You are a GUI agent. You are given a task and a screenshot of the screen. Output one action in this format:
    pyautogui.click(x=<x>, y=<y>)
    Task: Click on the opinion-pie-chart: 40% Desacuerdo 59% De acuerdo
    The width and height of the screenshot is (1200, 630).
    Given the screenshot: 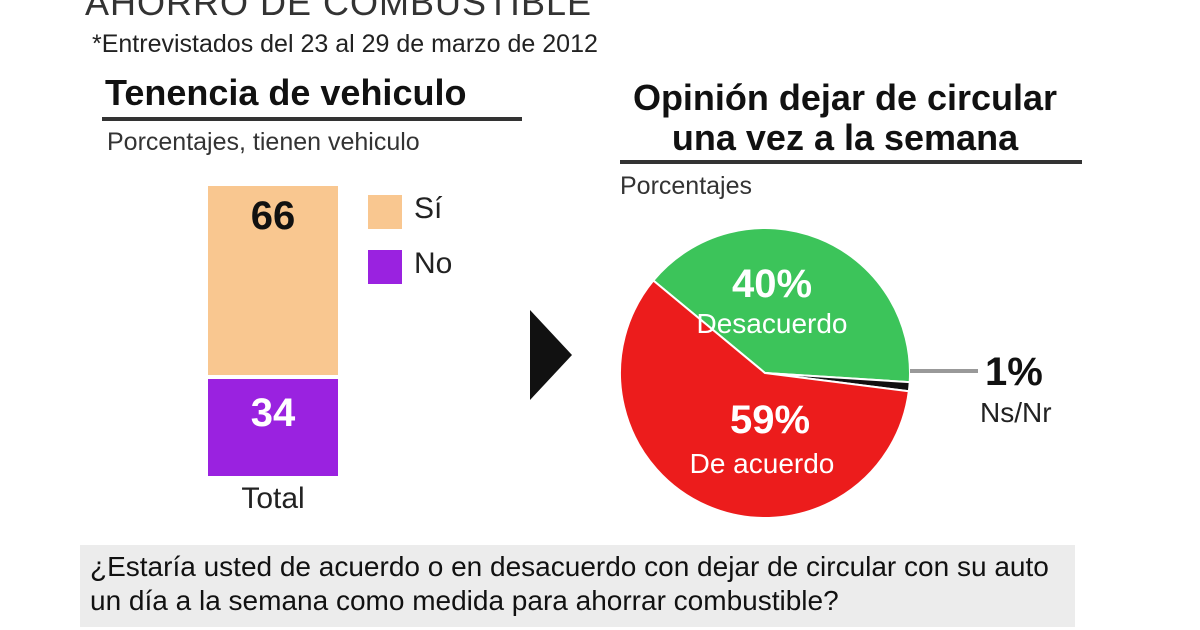 What is the action you would take?
    pyautogui.click(x=798, y=373)
    